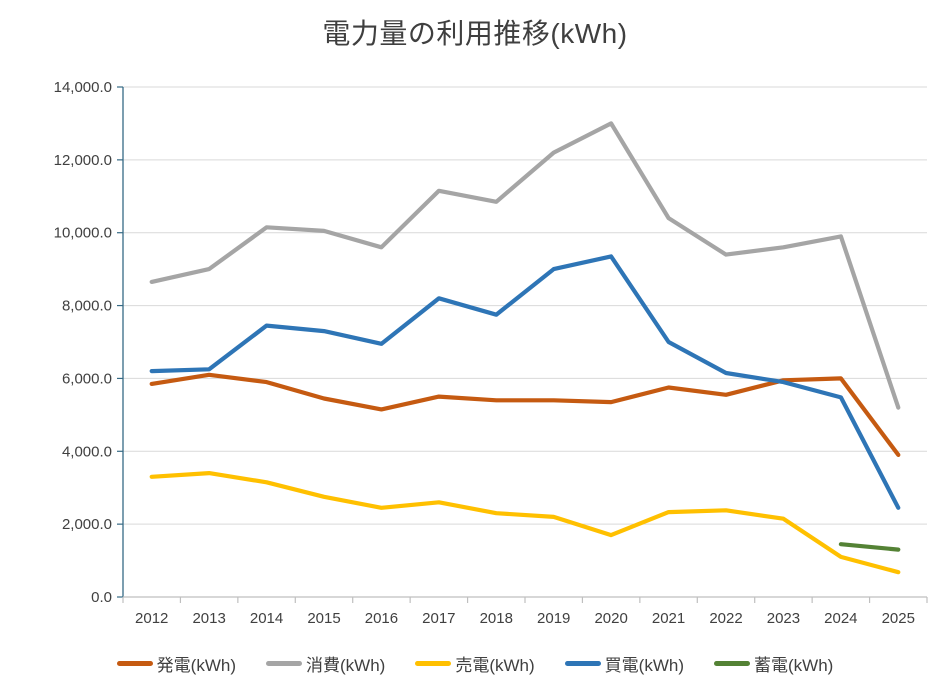  I want to click on legend-item: 売電(kWh), so click(475, 663).